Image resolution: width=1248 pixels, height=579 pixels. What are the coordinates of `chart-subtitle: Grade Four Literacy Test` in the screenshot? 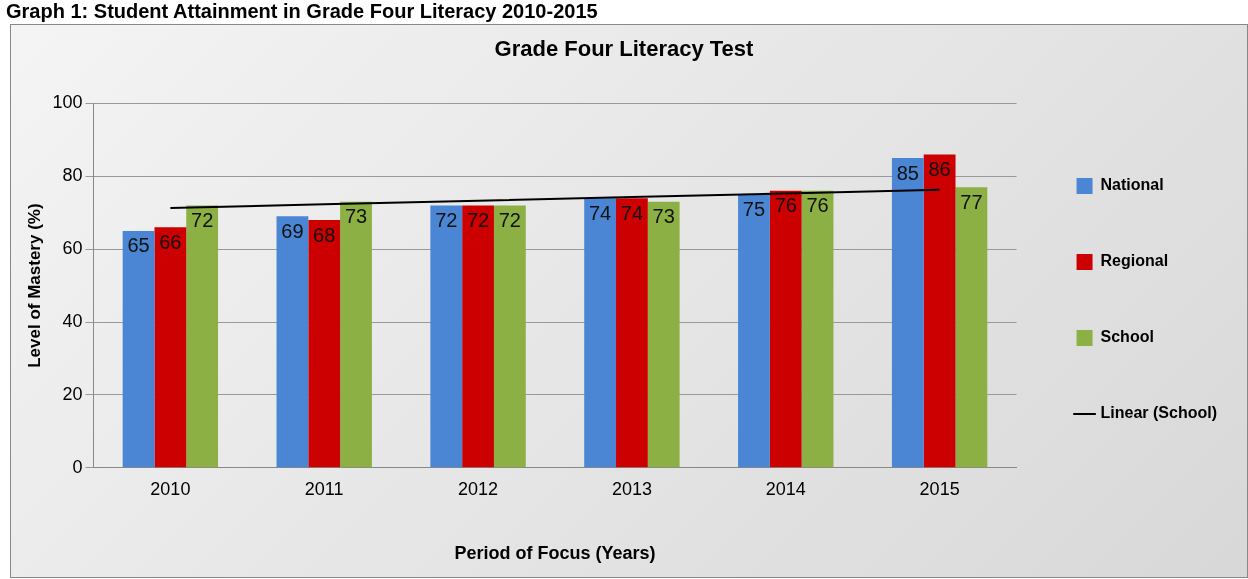 It's located at (624, 49).